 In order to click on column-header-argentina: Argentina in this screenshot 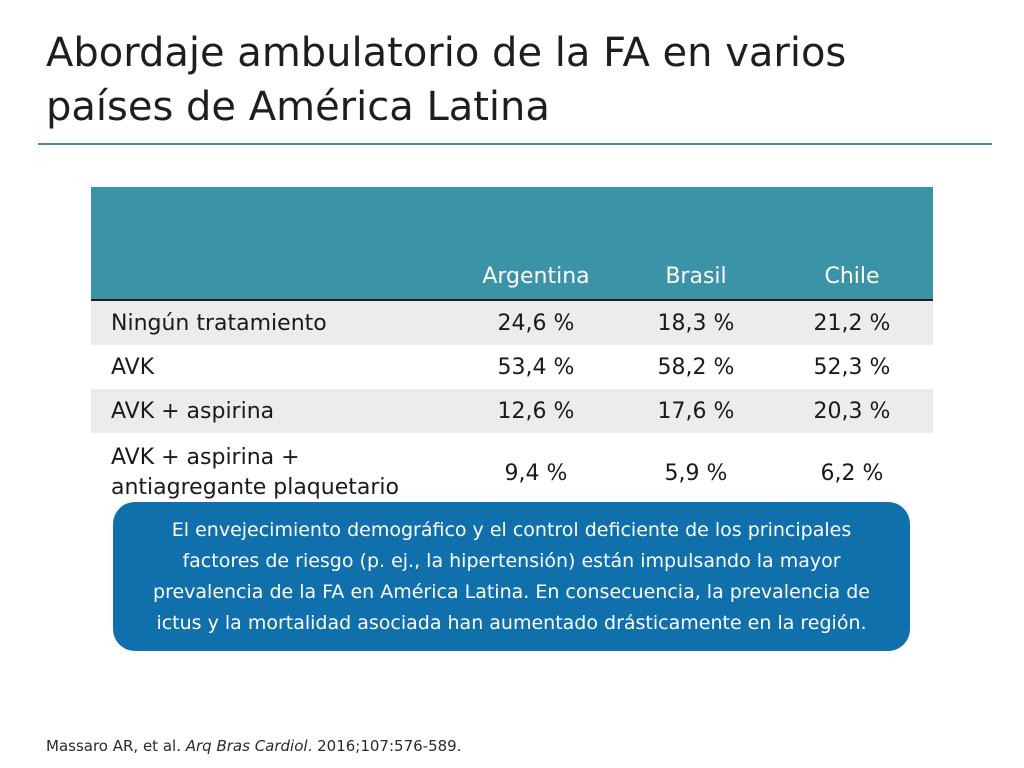, I will do `click(536, 244)`.